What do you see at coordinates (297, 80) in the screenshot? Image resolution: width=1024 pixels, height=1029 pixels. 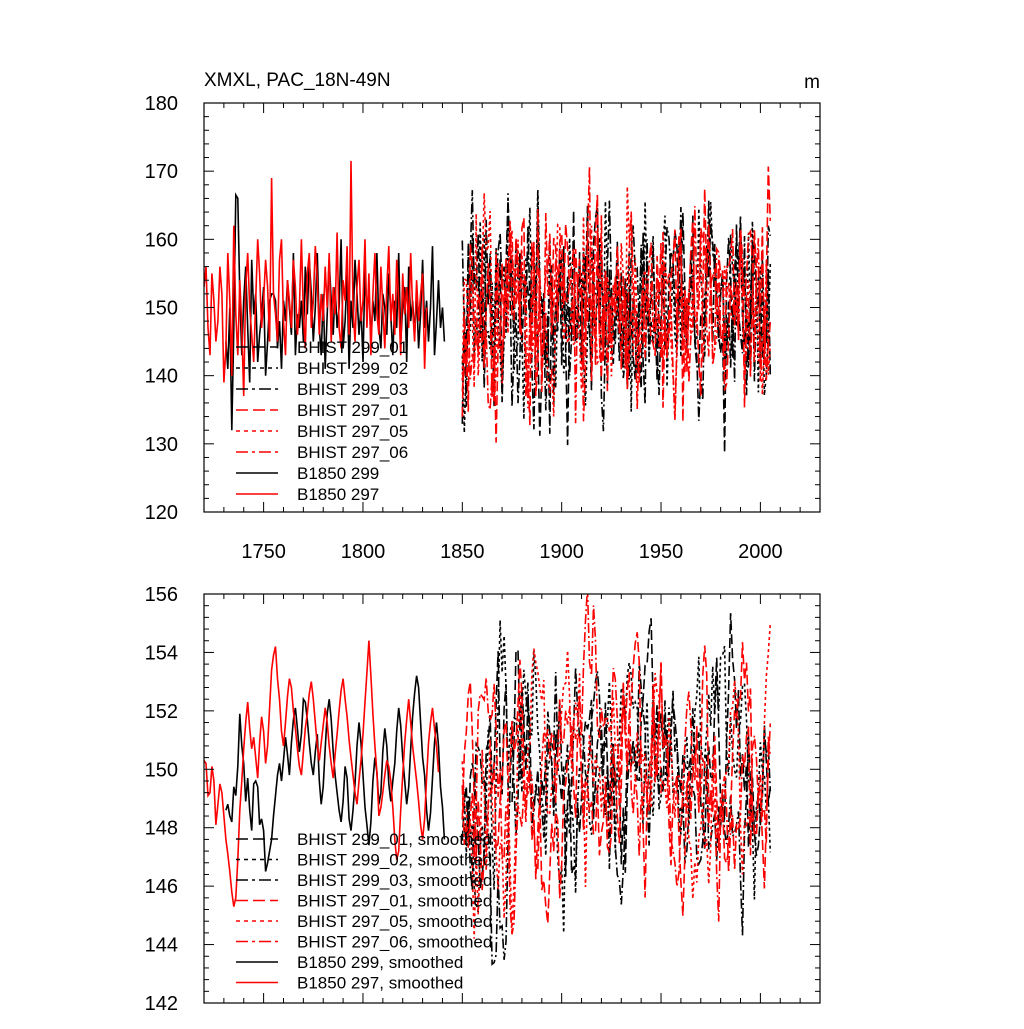 I see `chart-title: XMXL, PAC_18N-49N` at bounding box center [297, 80].